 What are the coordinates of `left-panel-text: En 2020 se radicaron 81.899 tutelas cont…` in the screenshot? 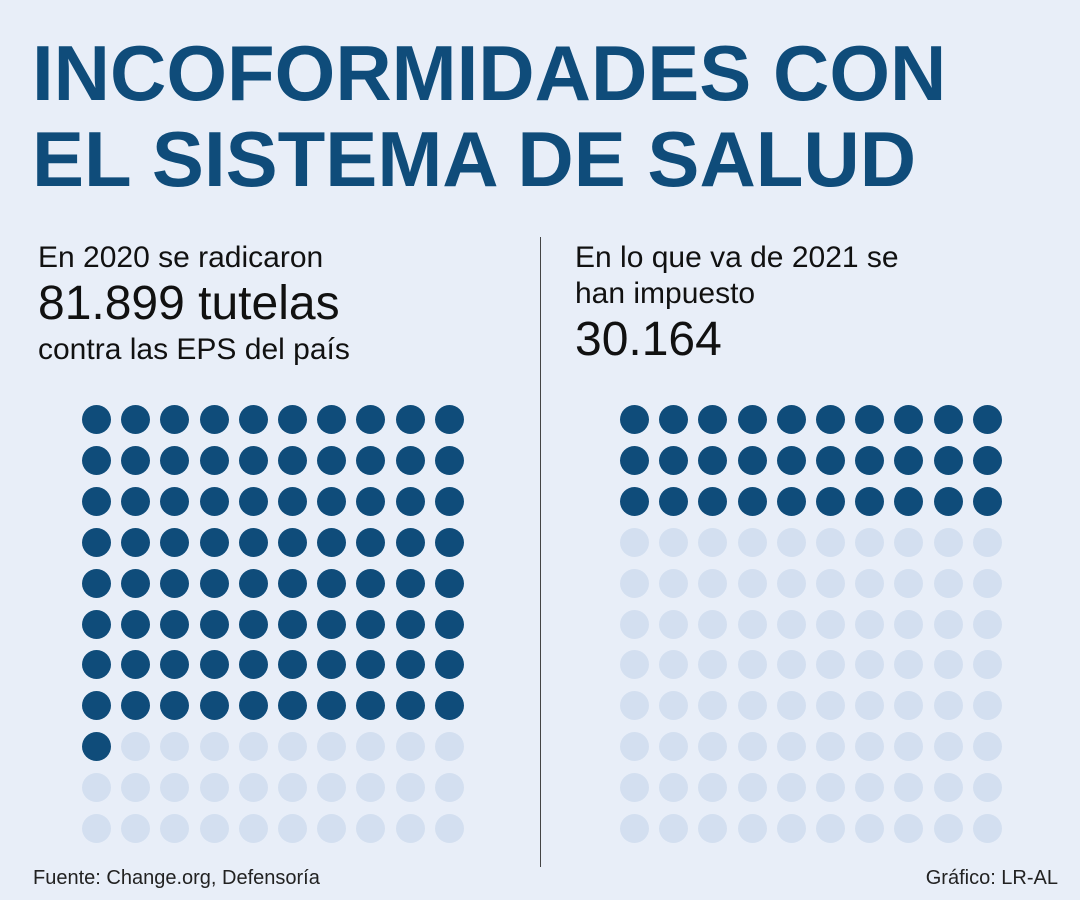 It's located at (278, 304).